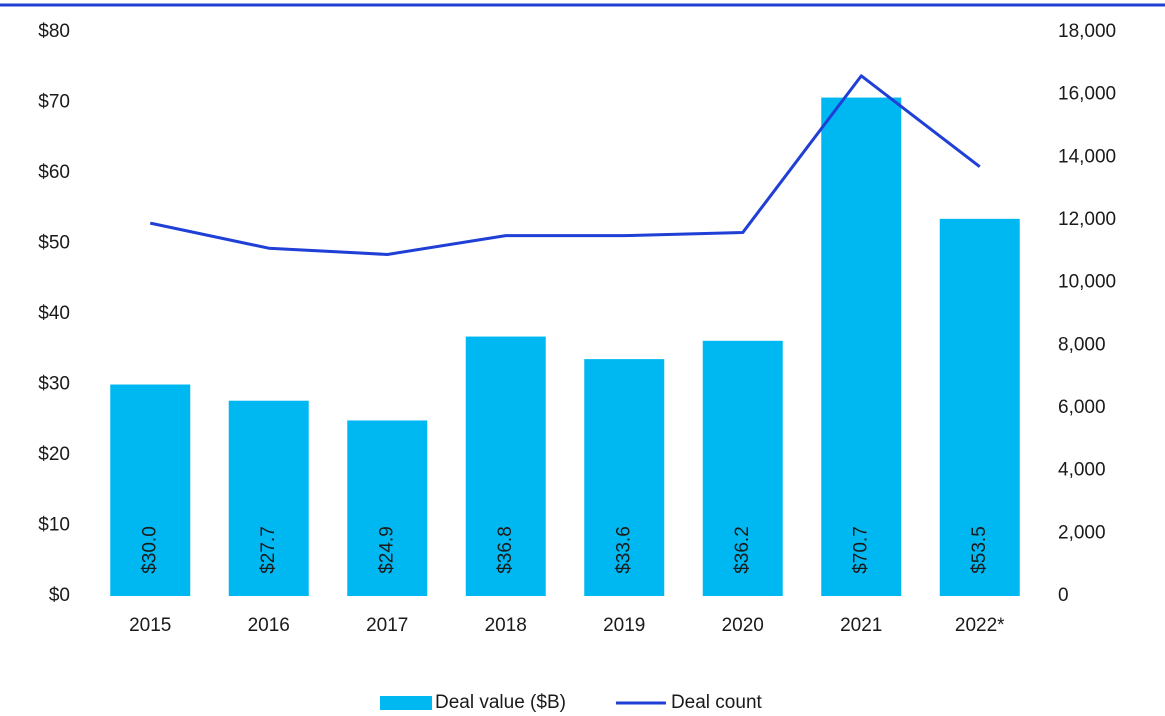 The image size is (1165, 716). Describe the element at coordinates (717, 702) in the screenshot. I see `legend-label: Deal count` at that location.